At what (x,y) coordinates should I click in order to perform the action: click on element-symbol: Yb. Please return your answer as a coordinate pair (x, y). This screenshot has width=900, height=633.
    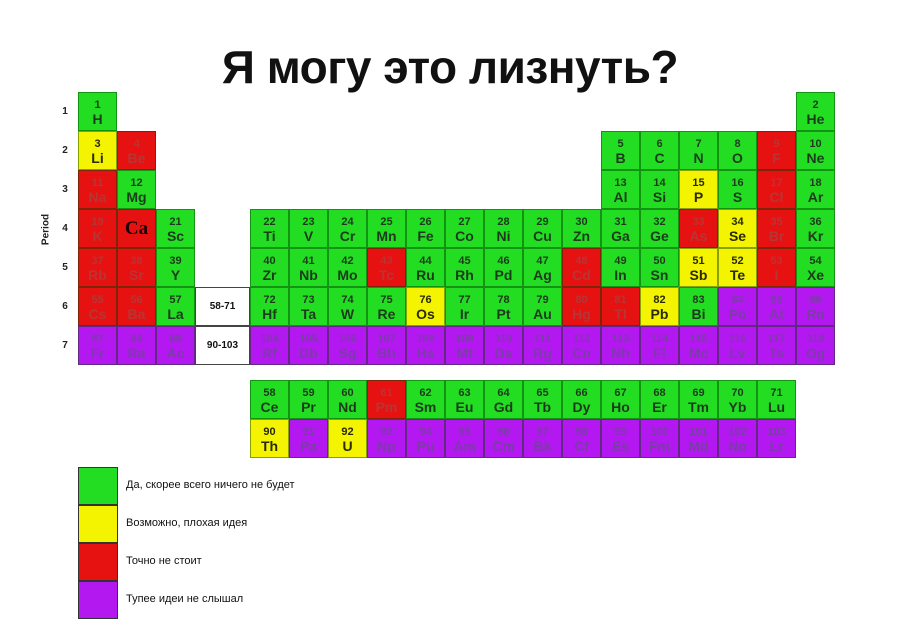
    Looking at the image, I should click on (737, 407).